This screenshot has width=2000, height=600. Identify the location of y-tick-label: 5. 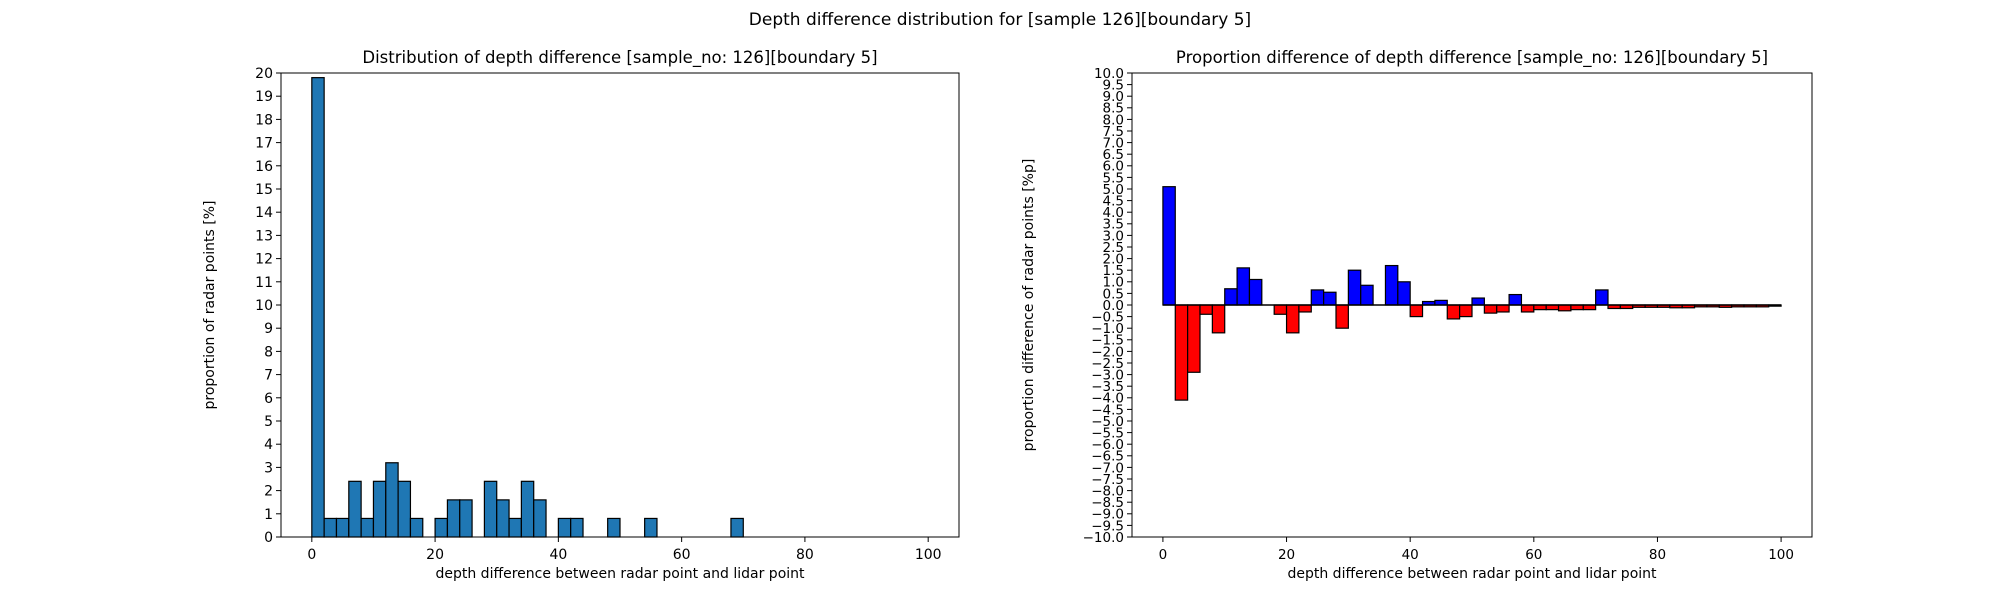
(268, 422).